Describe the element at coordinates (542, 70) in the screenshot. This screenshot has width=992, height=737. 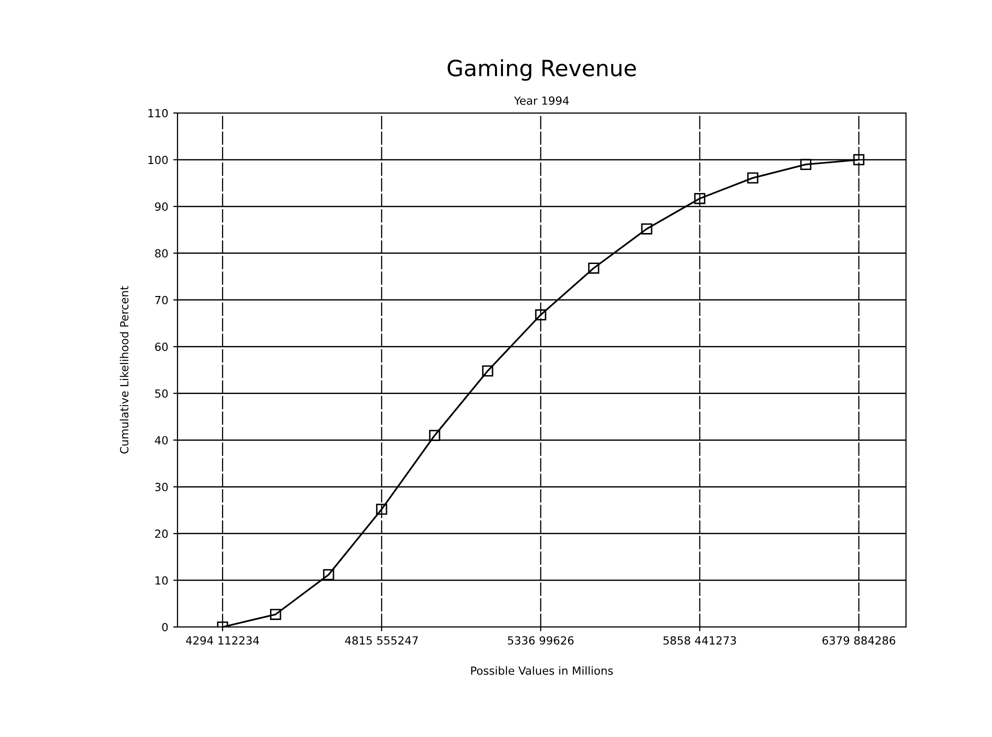
I see `chart-title: Gaming Revenue` at that location.